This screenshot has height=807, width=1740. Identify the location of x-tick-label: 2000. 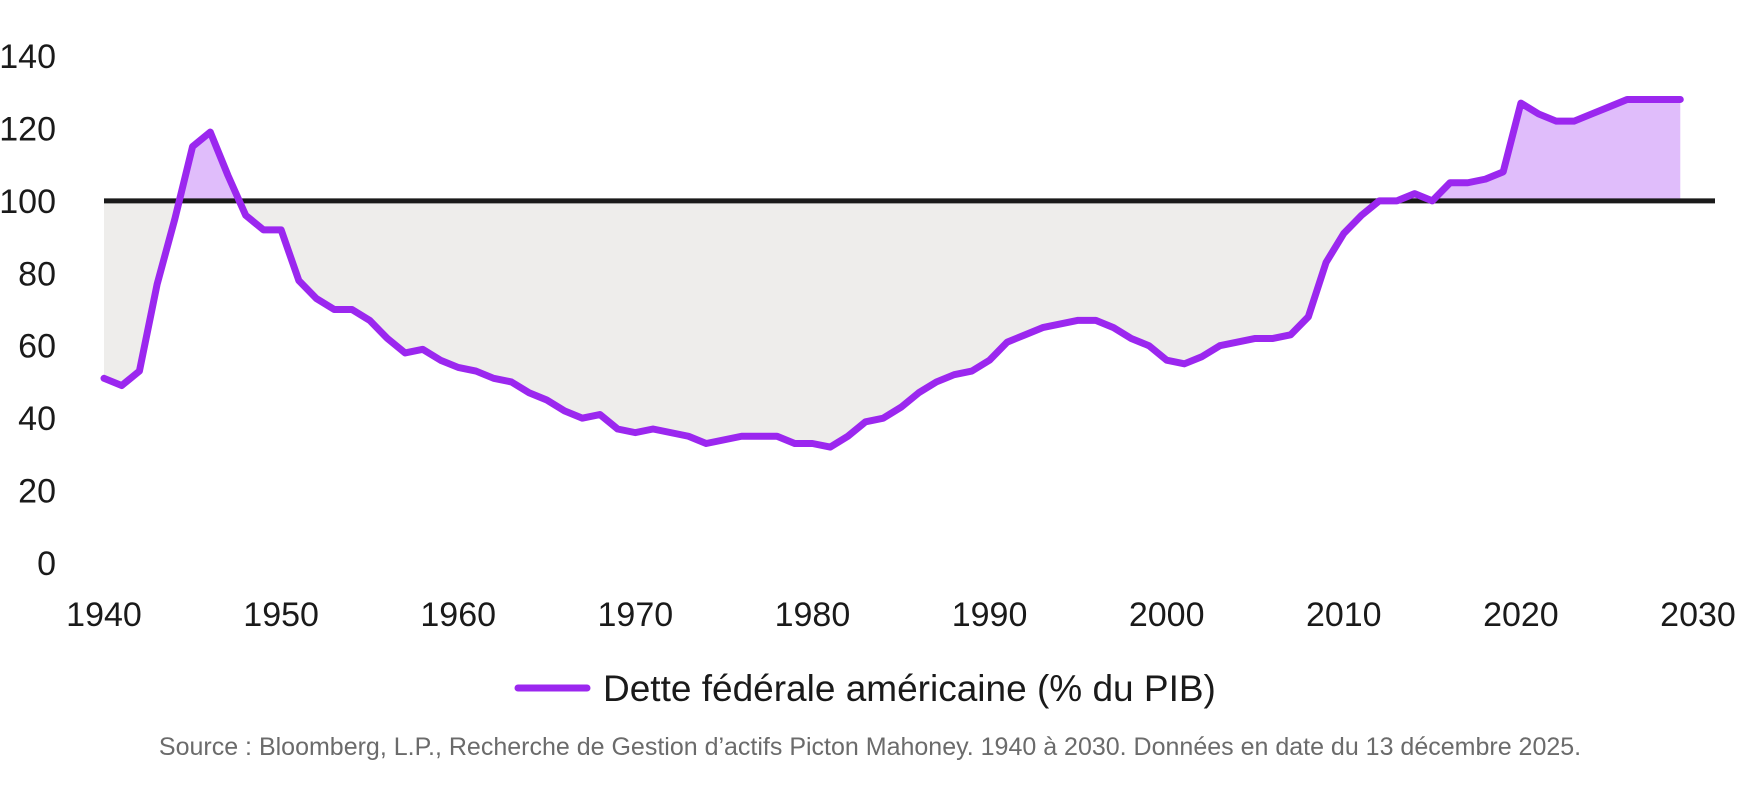
(1167, 615).